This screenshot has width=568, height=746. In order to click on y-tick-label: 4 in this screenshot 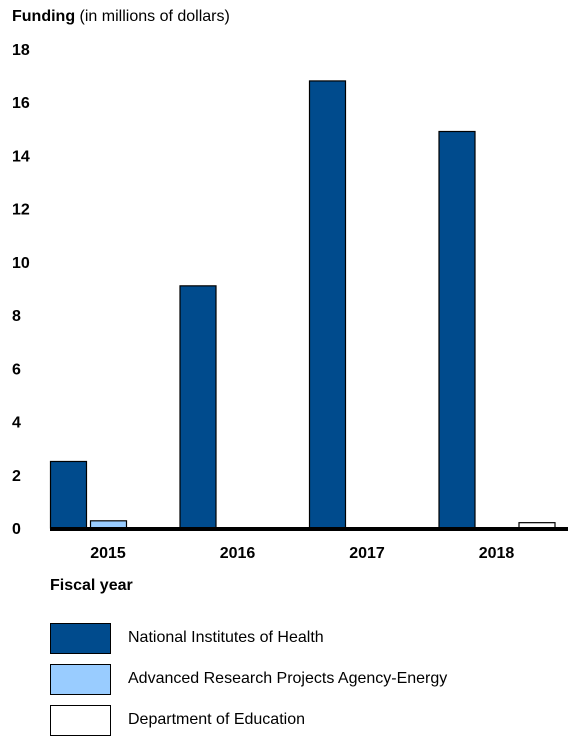, I will do `click(16, 423)`.